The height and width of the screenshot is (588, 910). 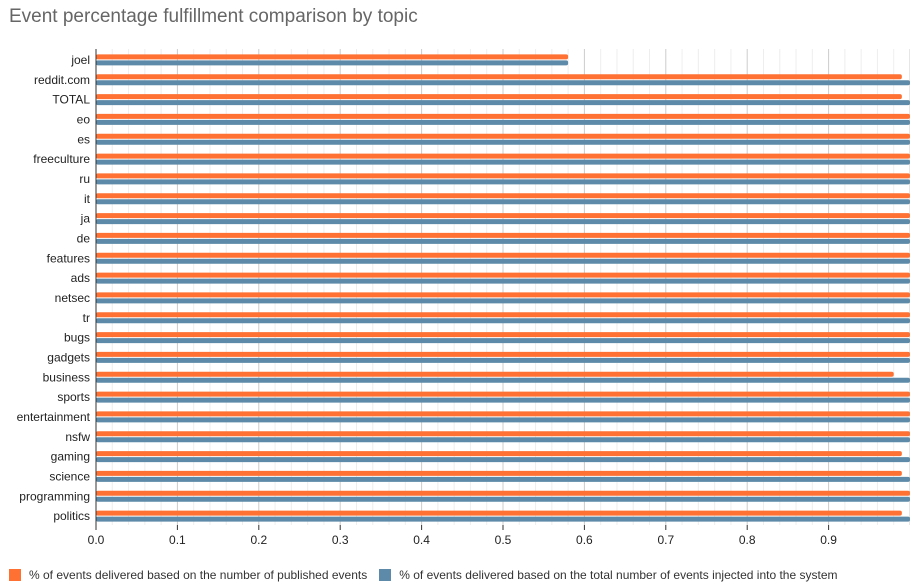 What do you see at coordinates (61, 159) in the screenshot?
I see `category-label: freeculture` at bounding box center [61, 159].